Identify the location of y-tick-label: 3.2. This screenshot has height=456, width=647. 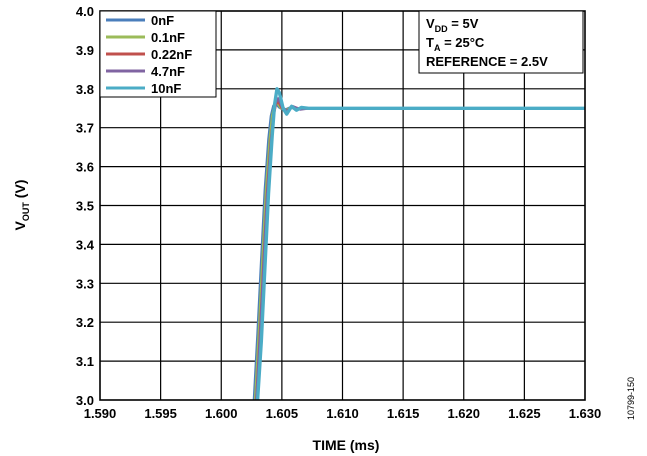
(85, 322).